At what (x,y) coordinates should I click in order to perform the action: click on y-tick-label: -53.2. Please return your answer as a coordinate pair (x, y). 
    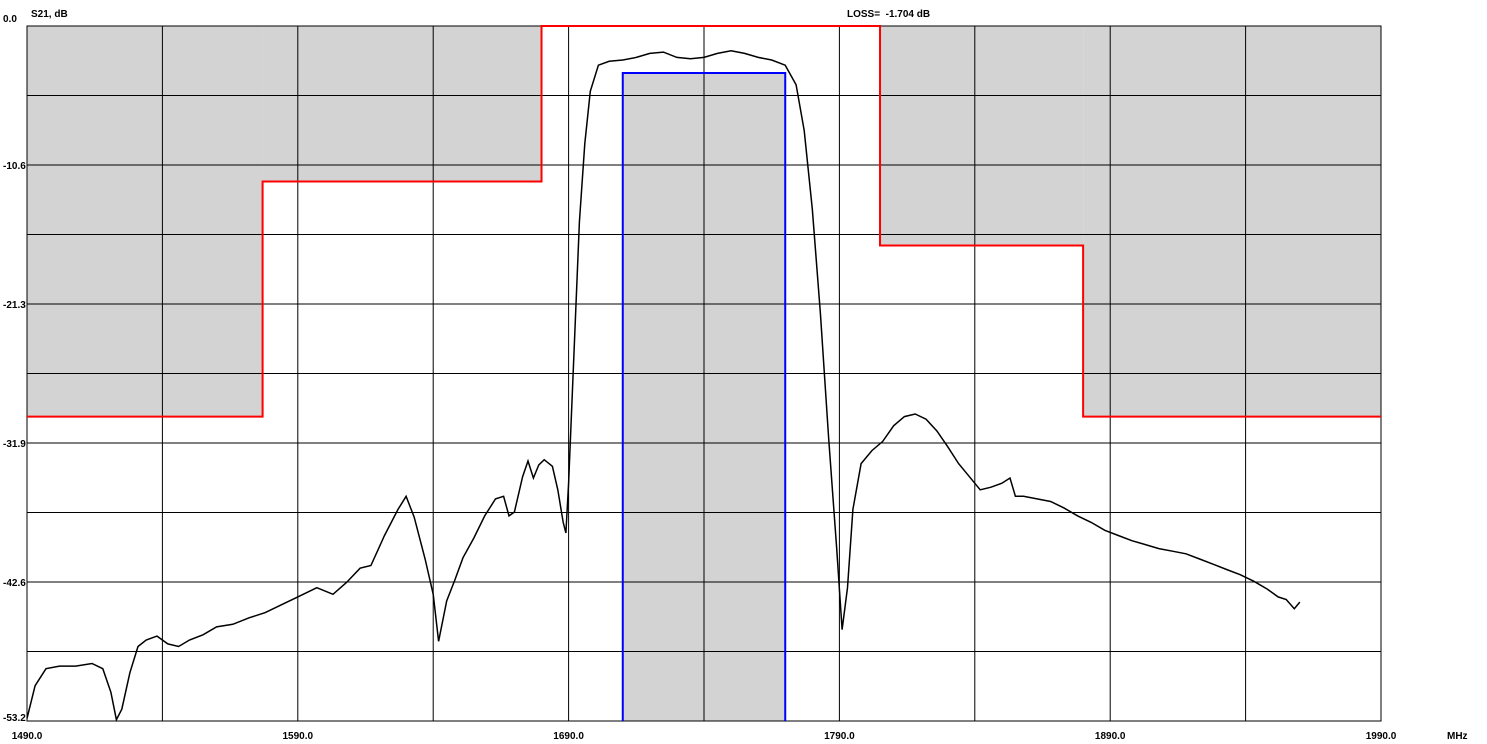
    Looking at the image, I should click on (14, 718).